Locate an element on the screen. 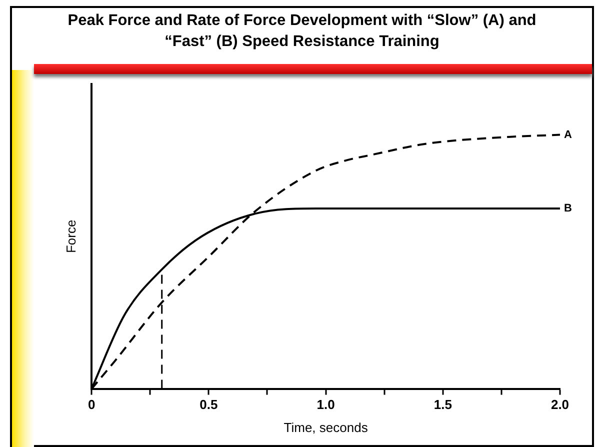 This screenshot has width=600, height=447. x-tick-label: 2.0 is located at coordinates (560, 404).